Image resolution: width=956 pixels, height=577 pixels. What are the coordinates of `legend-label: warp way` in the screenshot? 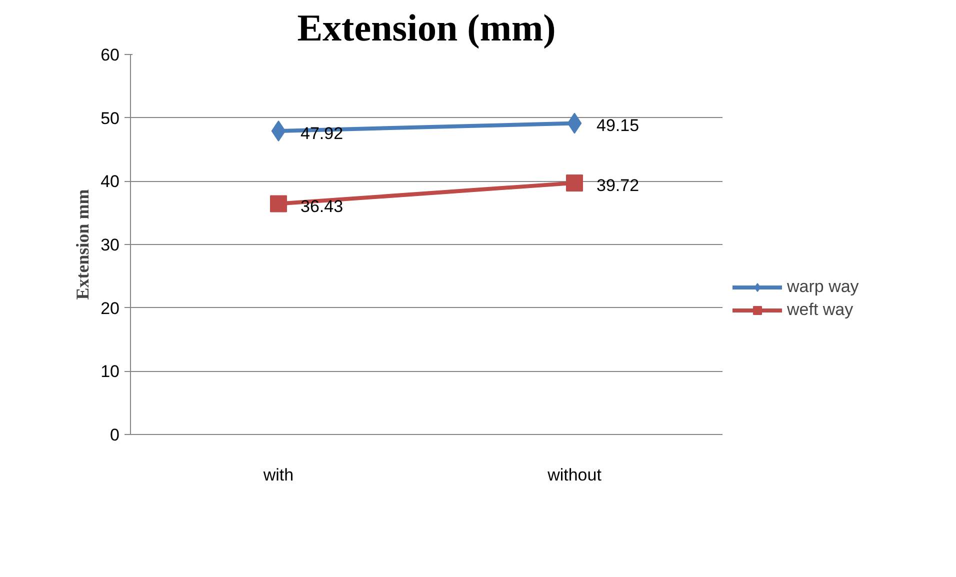 It's located at (823, 287).